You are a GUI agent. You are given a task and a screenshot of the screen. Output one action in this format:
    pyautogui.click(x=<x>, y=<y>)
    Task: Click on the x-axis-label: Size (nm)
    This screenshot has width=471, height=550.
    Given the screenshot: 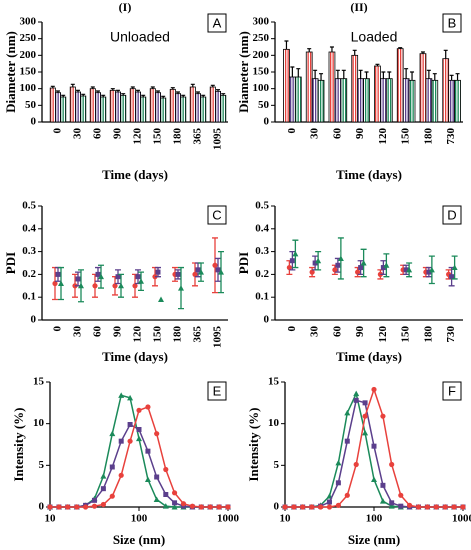 What is the action you would take?
    pyautogui.click(x=139, y=539)
    